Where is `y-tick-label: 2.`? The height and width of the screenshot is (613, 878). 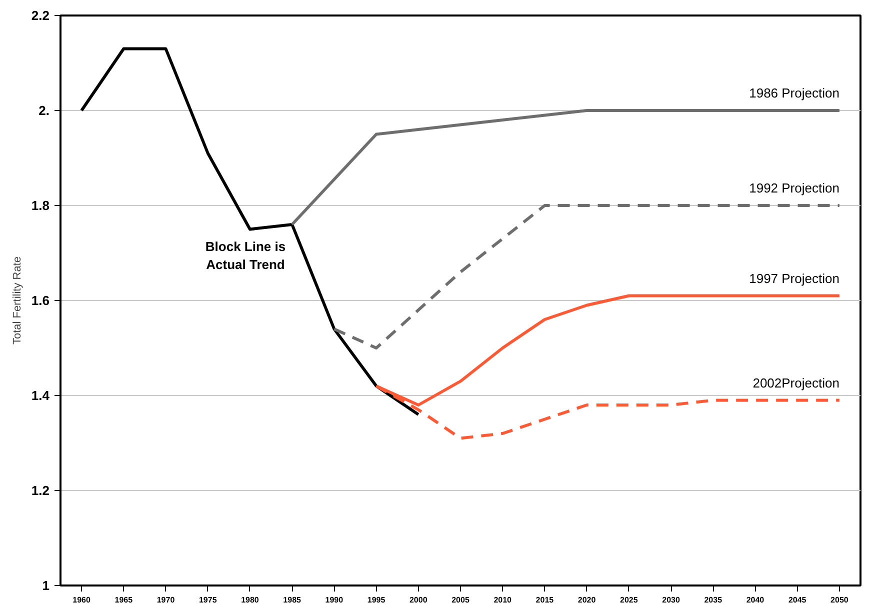
y-tick-label: 2. is located at coordinates (44, 110).